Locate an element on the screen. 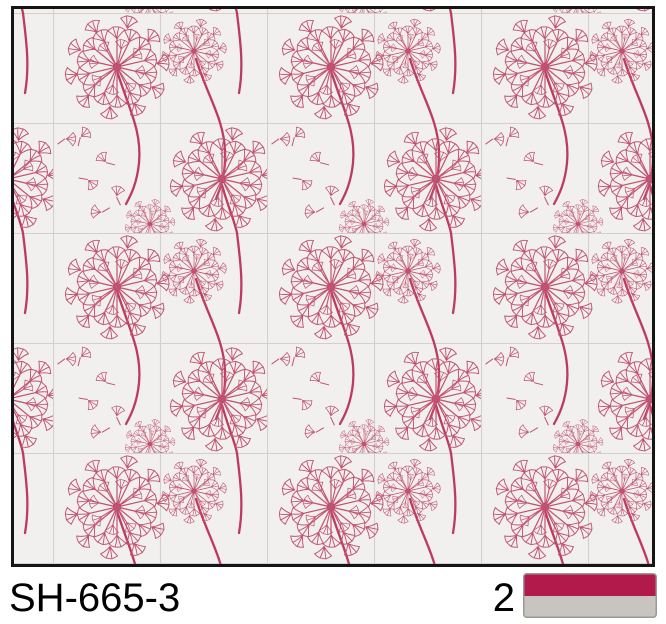 Image resolution: width=666 pixels, height=624 pixels. color-swatch is located at coordinates (590, 595).